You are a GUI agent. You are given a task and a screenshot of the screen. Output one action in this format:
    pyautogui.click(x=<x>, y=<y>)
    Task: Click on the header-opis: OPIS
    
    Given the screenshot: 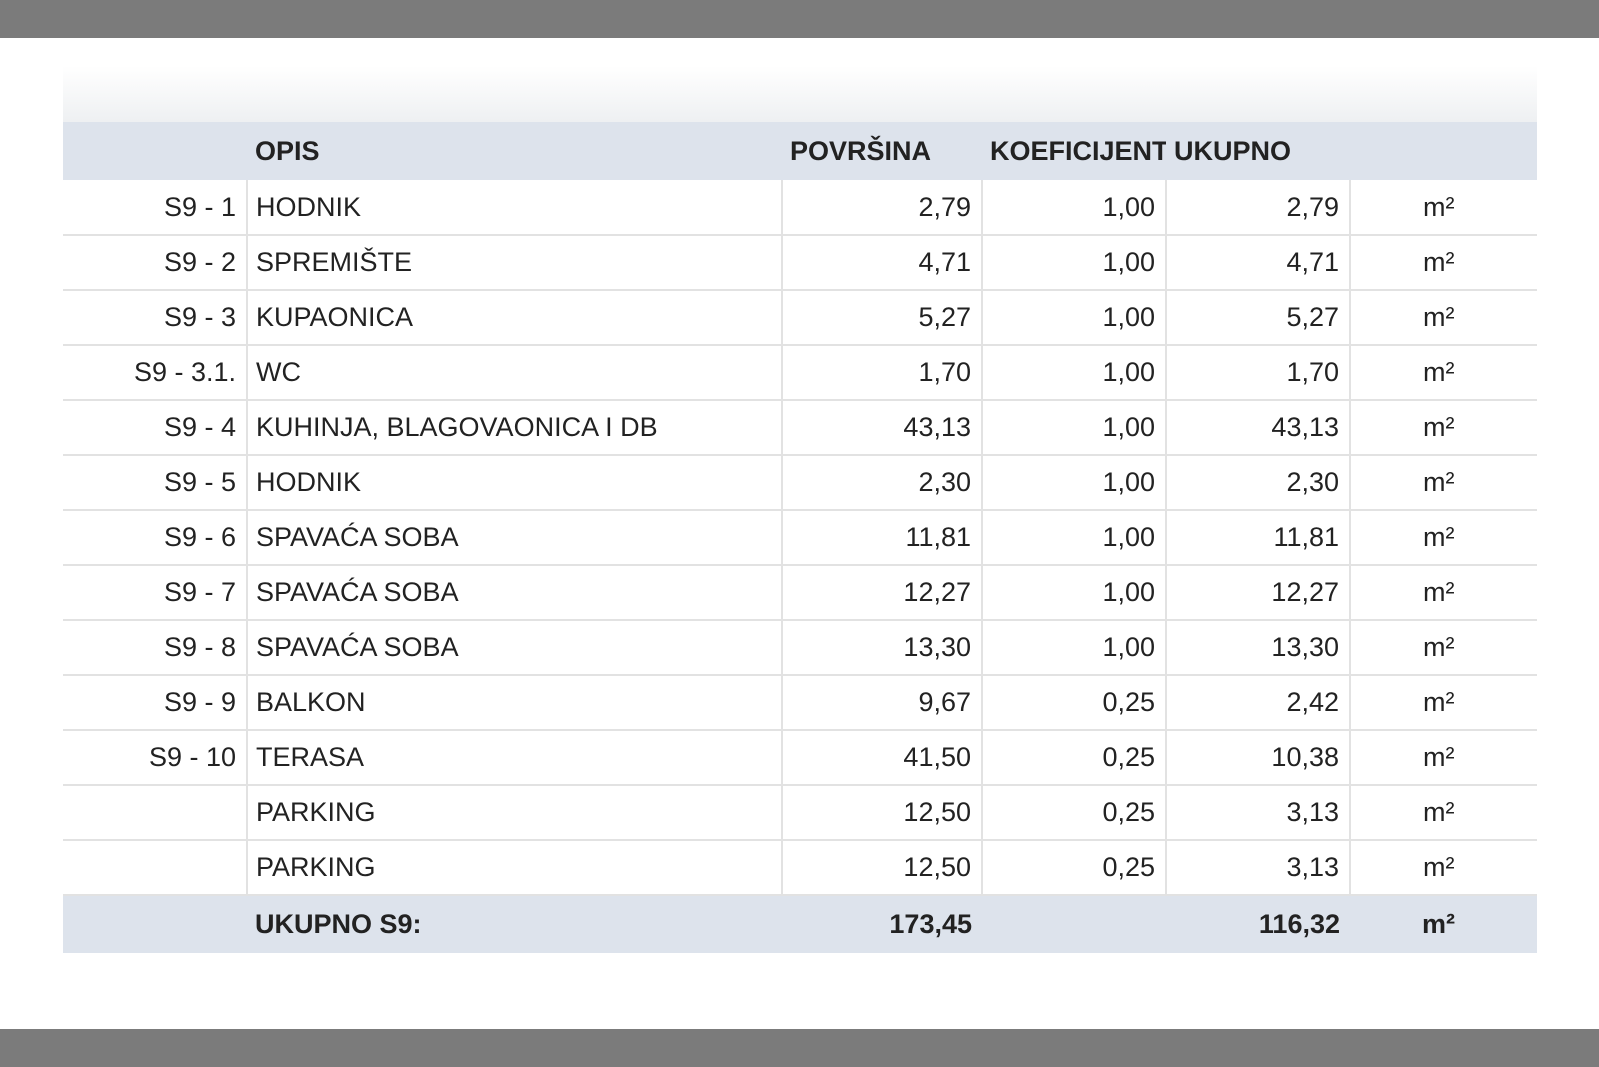 What is the action you would take?
    pyautogui.click(x=287, y=150)
    